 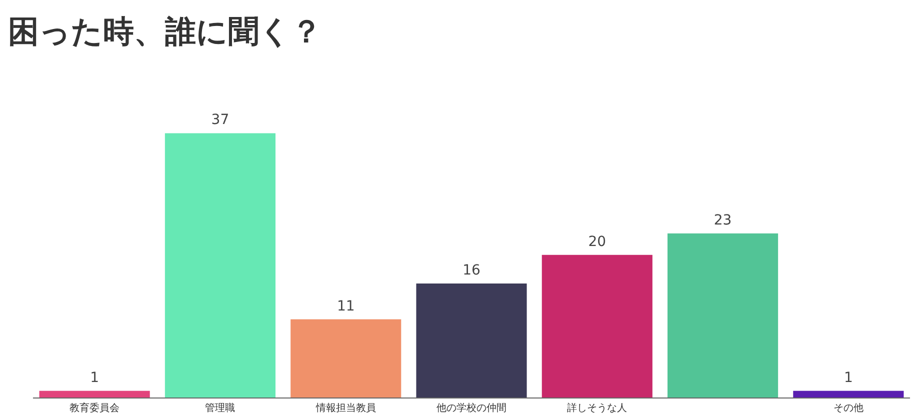 I want to click on x-tick-label: 情報担当教員, so click(x=345, y=408).